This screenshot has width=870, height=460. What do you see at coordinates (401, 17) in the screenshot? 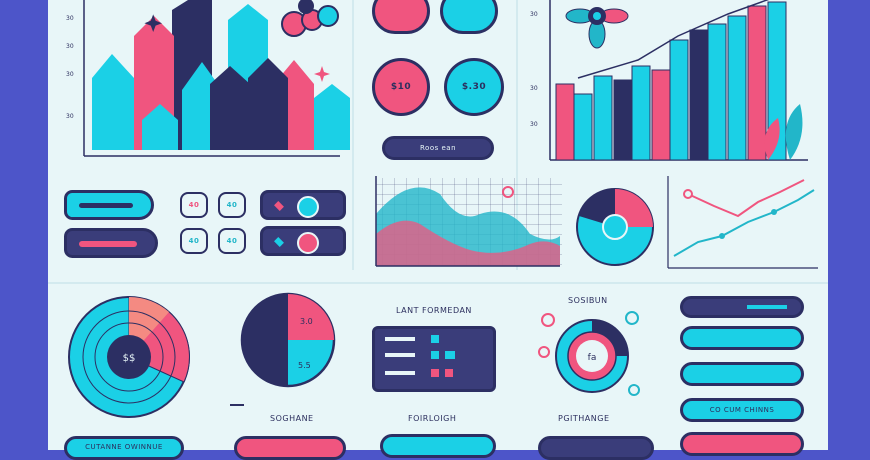
I see `pink-round-button` at bounding box center [401, 17].